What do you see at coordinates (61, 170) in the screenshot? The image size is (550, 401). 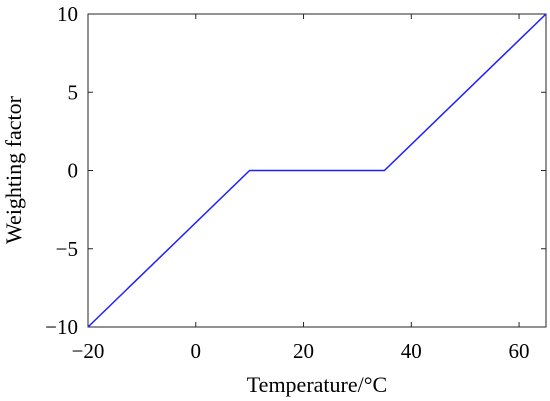 I see `y-tick-labels: −10 −5 0 5 10` at bounding box center [61, 170].